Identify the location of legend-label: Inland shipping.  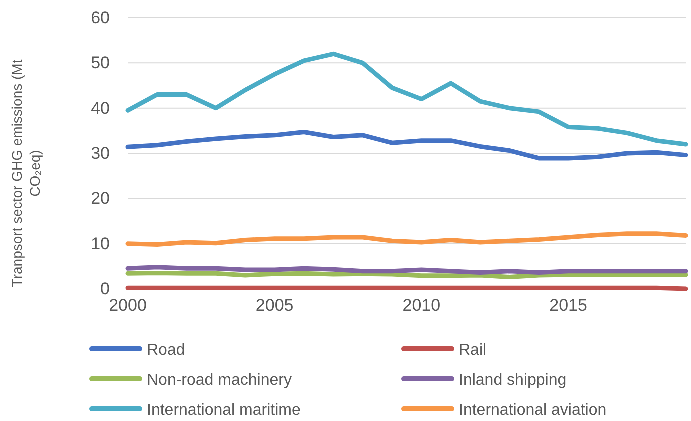
(513, 380).